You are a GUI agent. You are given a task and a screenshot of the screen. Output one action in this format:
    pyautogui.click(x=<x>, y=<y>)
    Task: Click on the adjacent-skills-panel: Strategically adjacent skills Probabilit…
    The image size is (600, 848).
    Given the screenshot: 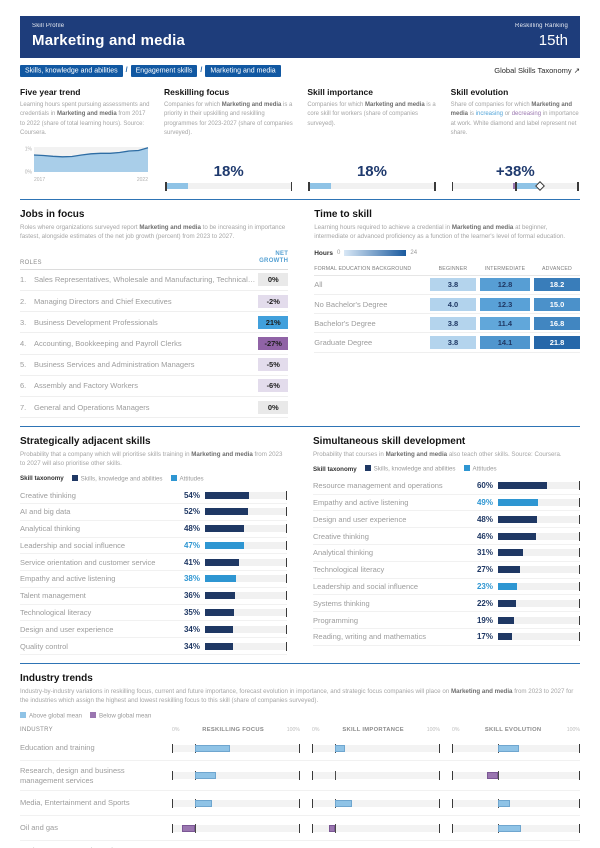 What is the action you would take?
    pyautogui.click(x=153, y=545)
    